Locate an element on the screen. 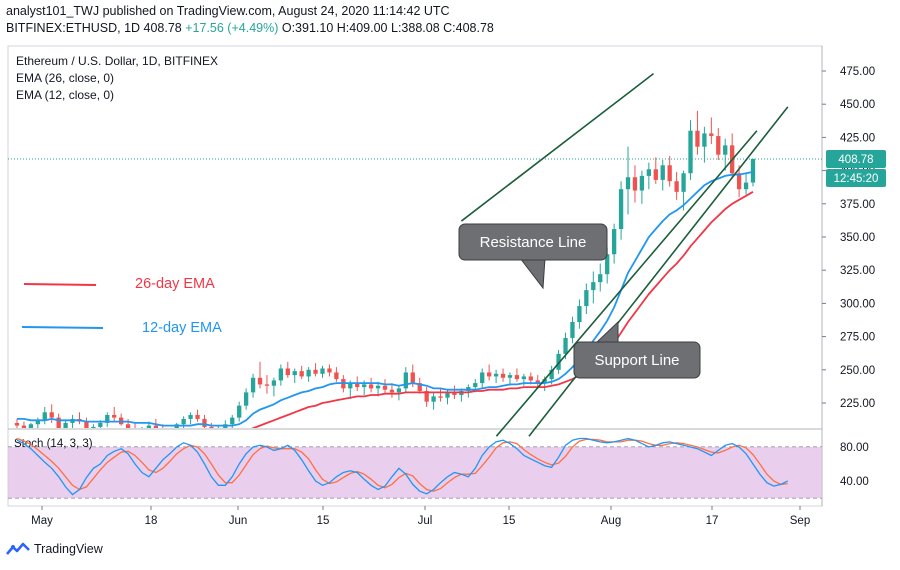  footer-brand: TradingView is located at coordinates (68, 549).